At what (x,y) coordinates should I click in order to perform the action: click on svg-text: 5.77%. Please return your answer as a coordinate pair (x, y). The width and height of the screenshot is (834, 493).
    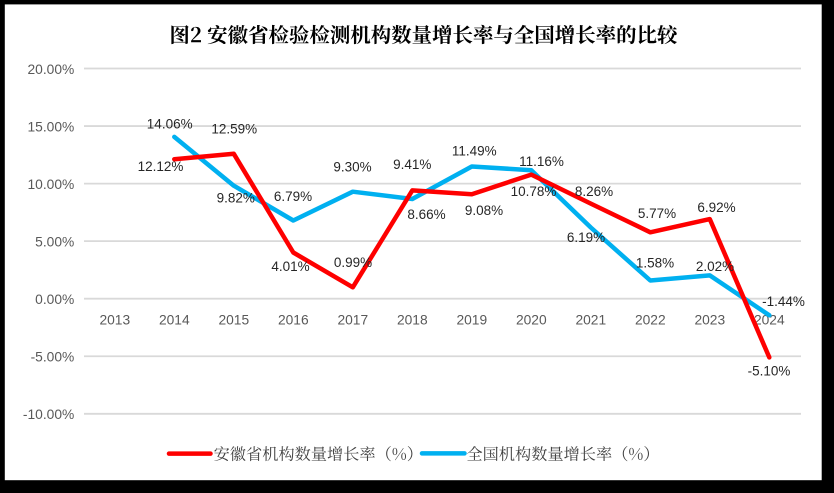
    Looking at the image, I should click on (657, 213).